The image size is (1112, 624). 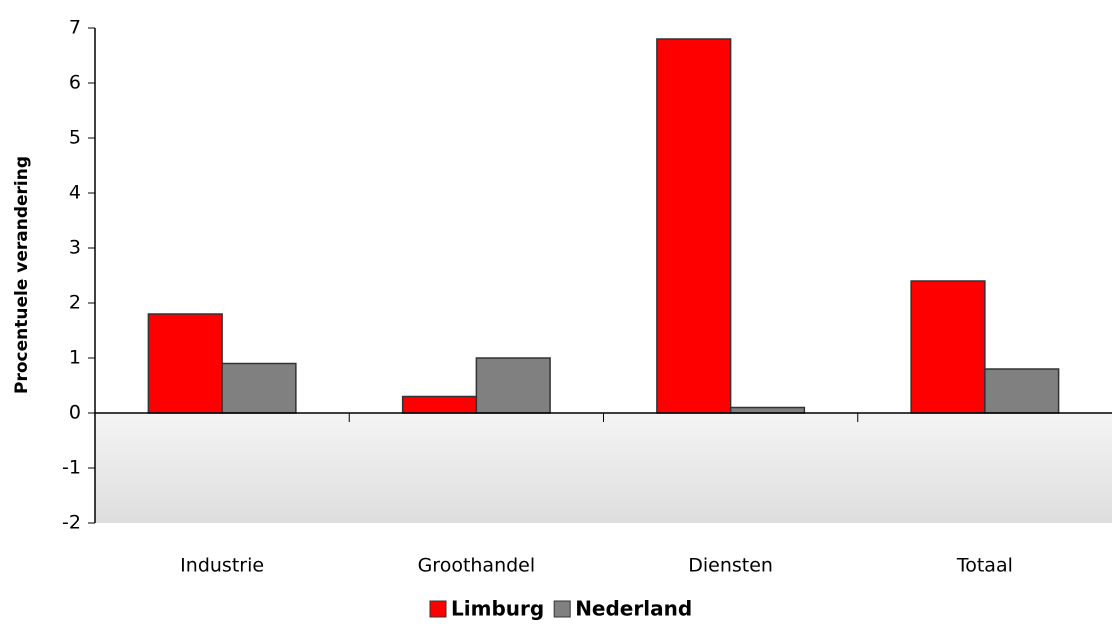 I want to click on y-tick-label: -1, so click(x=71, y=468).